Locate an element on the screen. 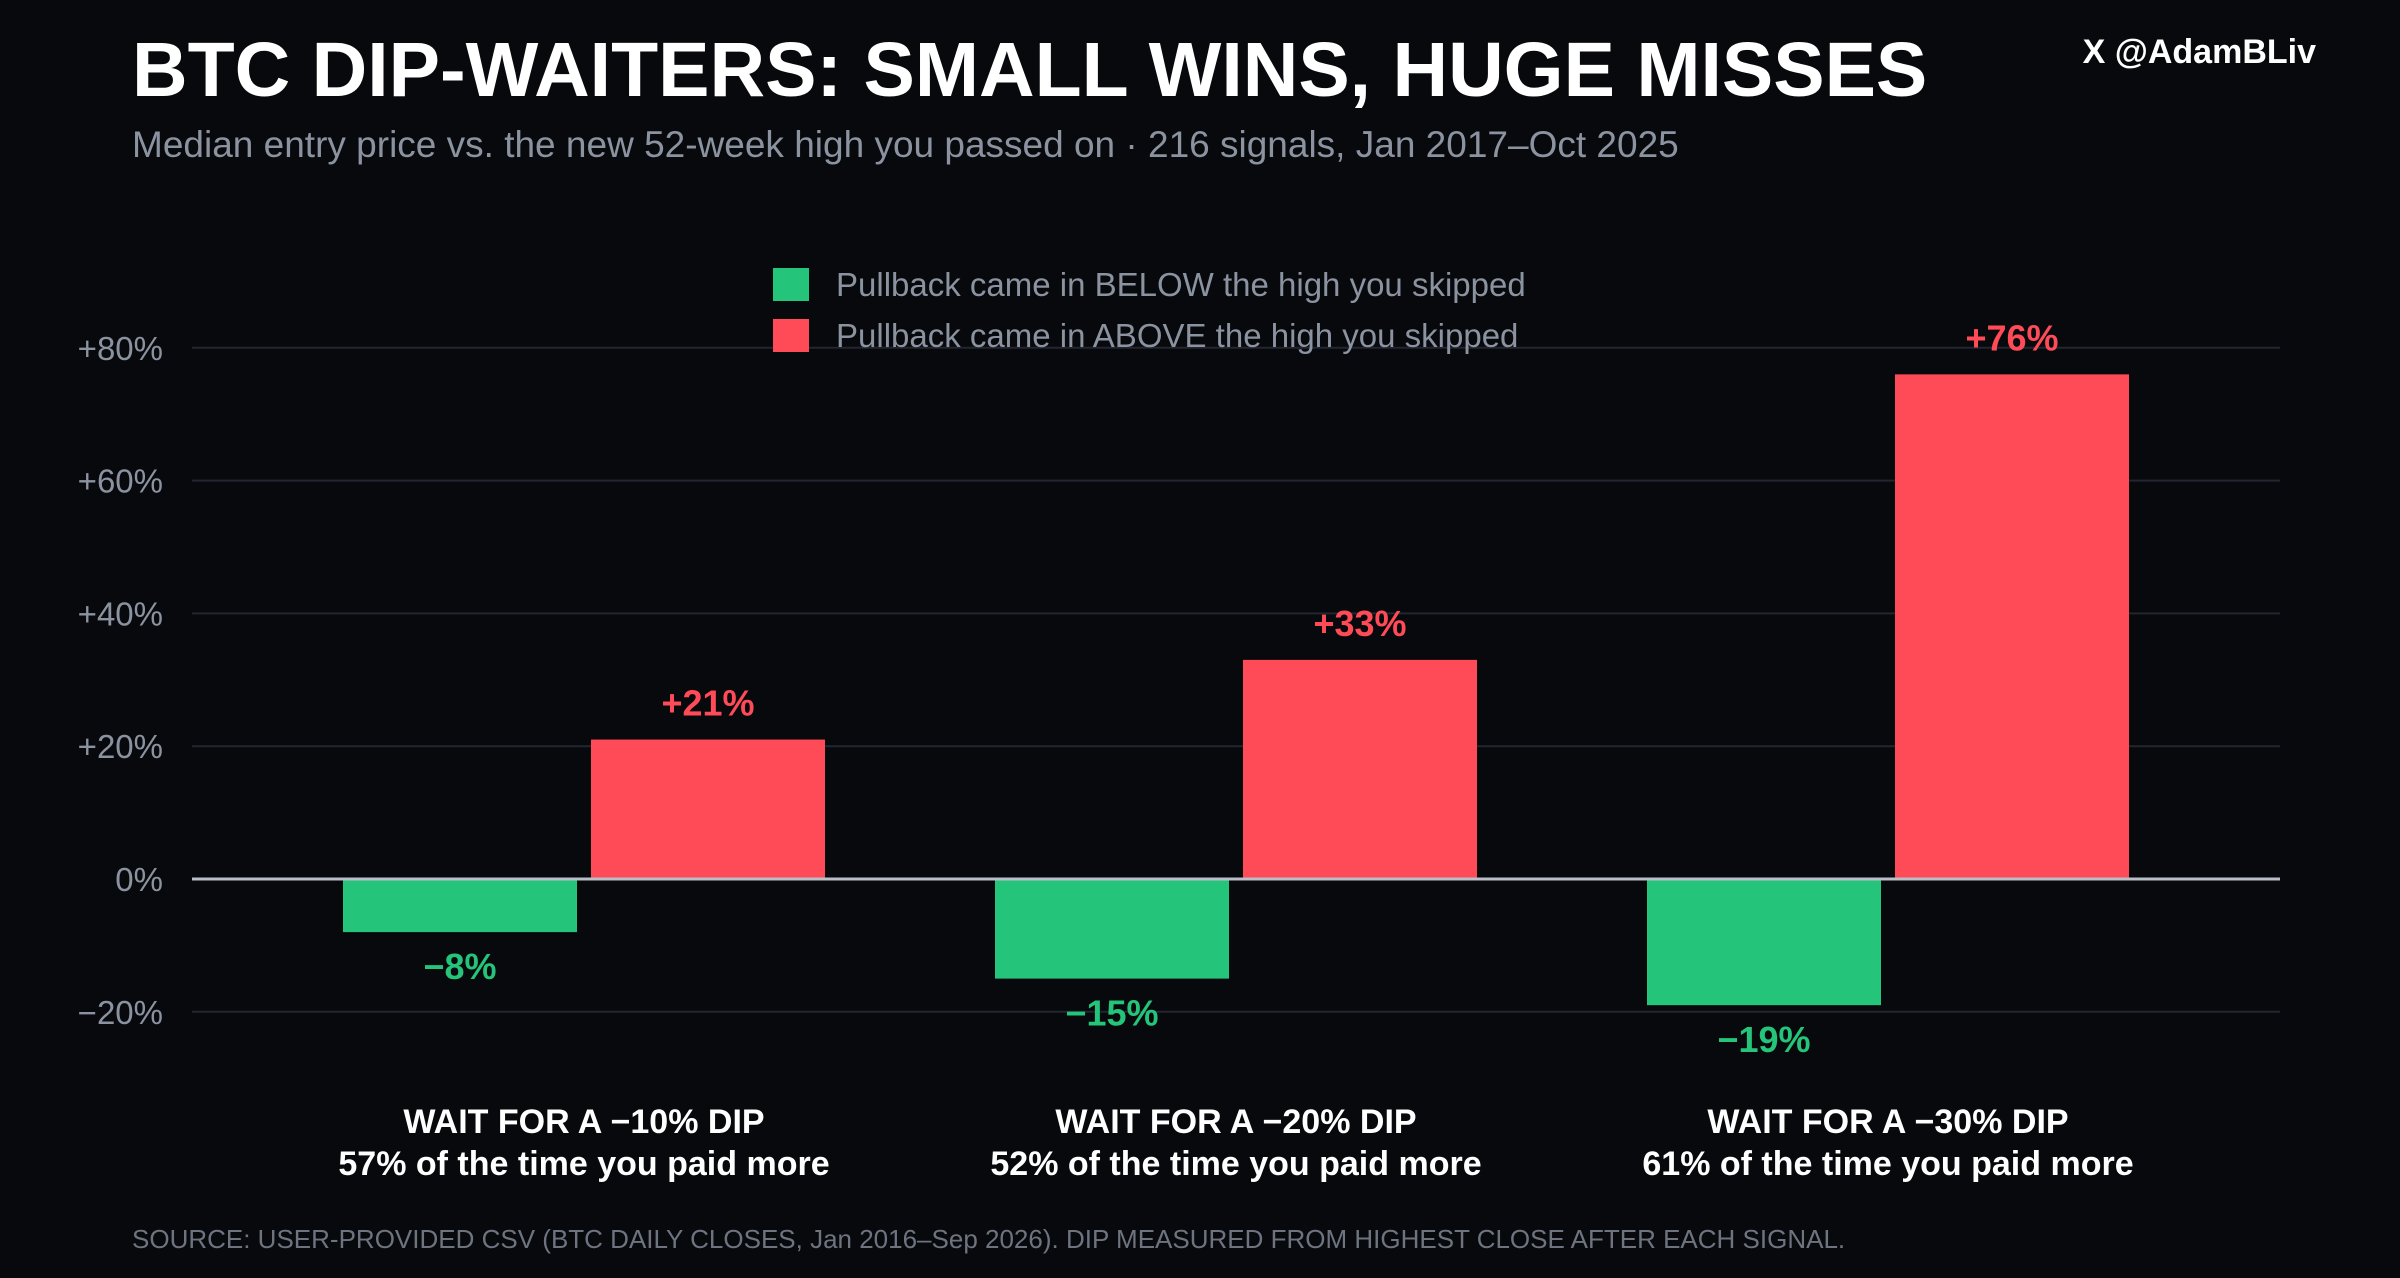 Image resolution: width=2400 pixels, height=1278 pixels. value-label: +21% is located at coordinates (707, 703).